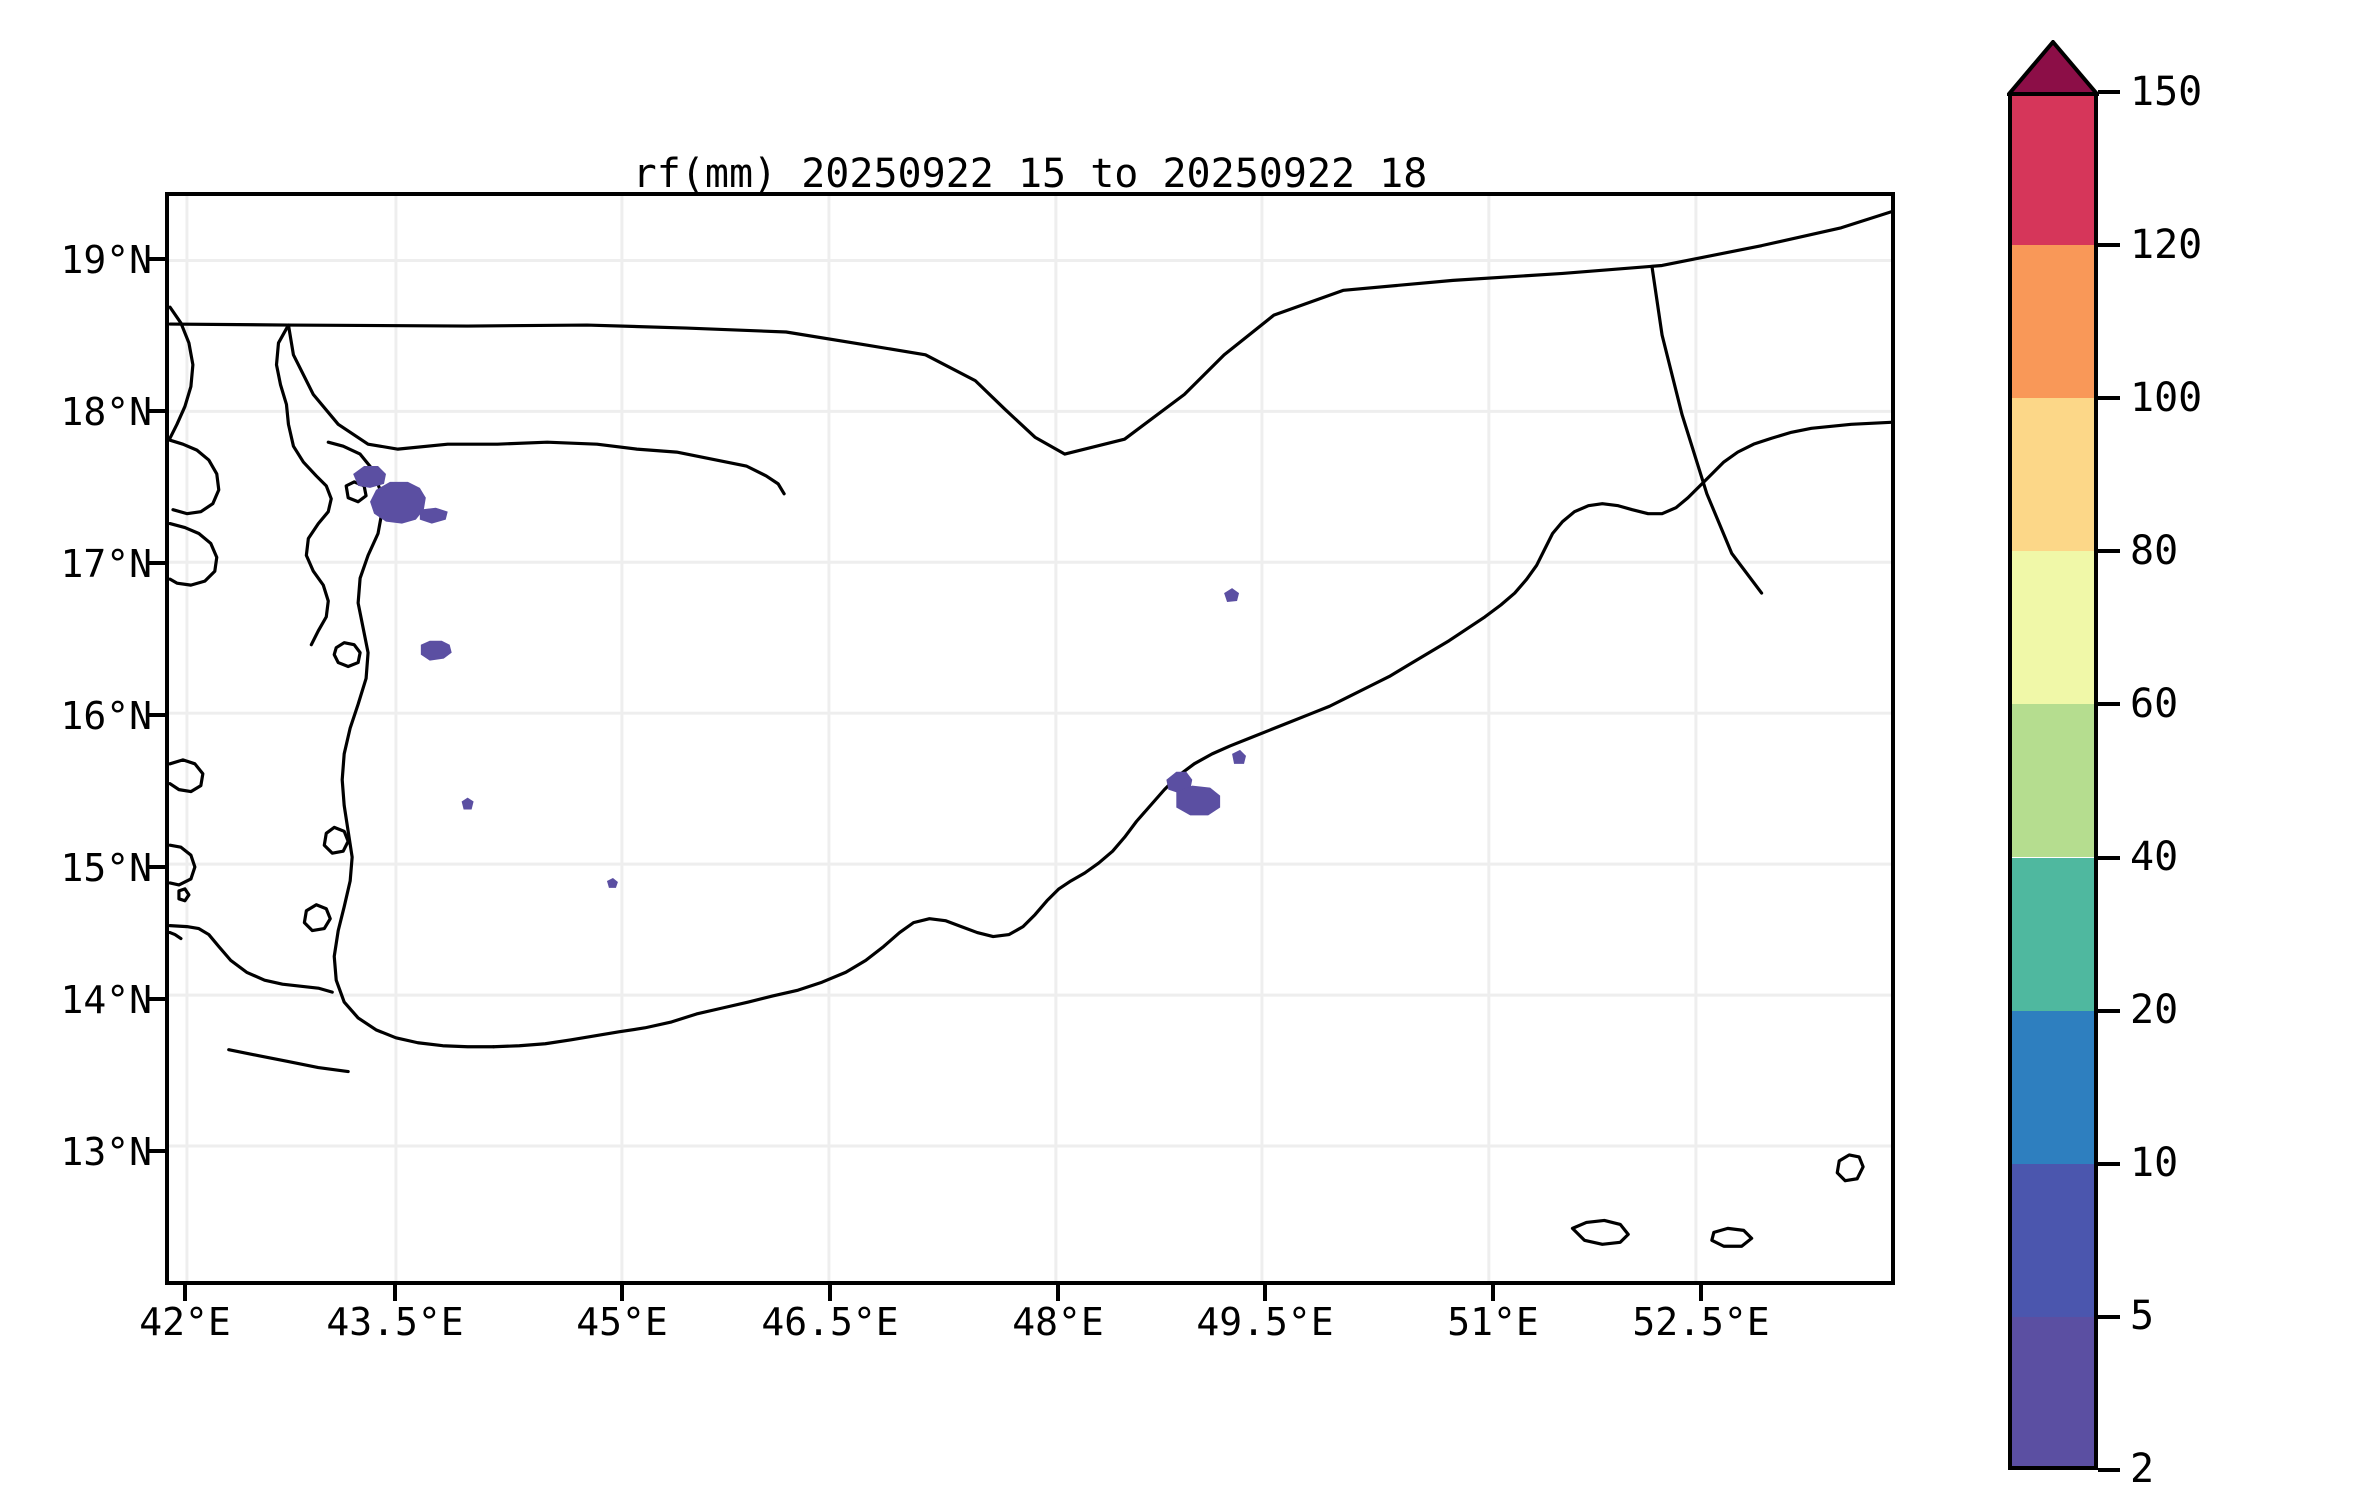 This screenshot has width=2371, height=1500. Describe the element at coordinates (2142, 1469) in the screenshot. I see `colorbar-label-2: 2` at that location.